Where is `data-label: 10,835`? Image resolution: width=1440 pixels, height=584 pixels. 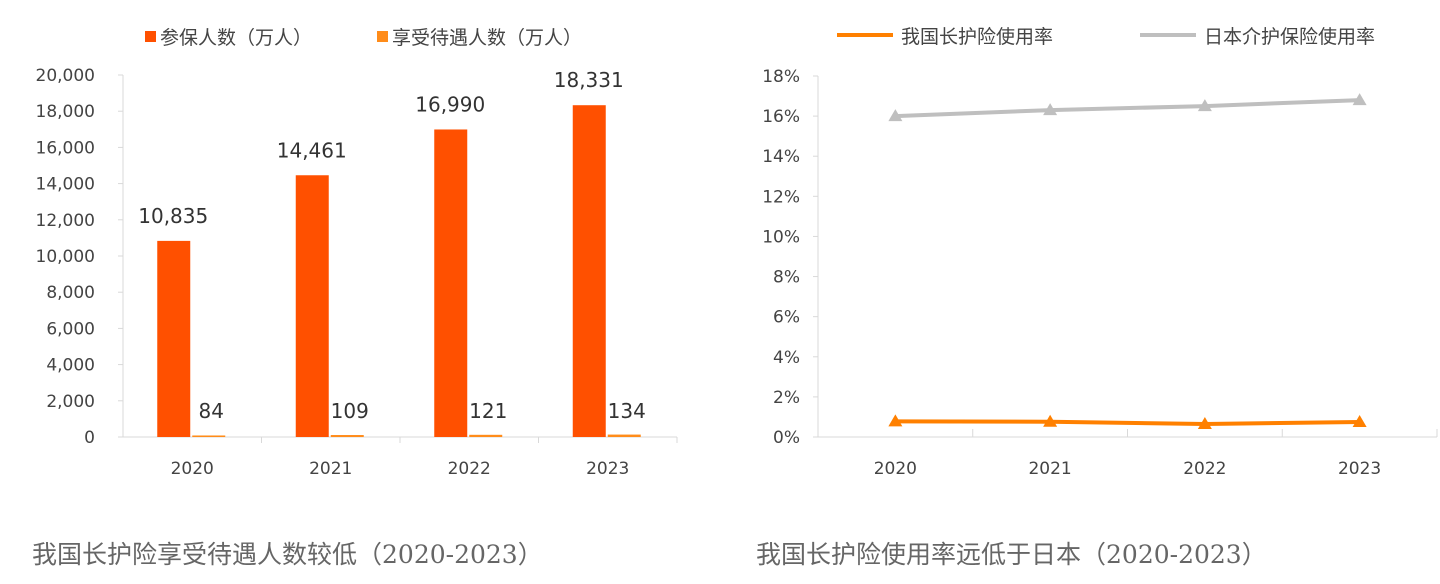 data-label: 10,835 is located at coordinates (173, 216).